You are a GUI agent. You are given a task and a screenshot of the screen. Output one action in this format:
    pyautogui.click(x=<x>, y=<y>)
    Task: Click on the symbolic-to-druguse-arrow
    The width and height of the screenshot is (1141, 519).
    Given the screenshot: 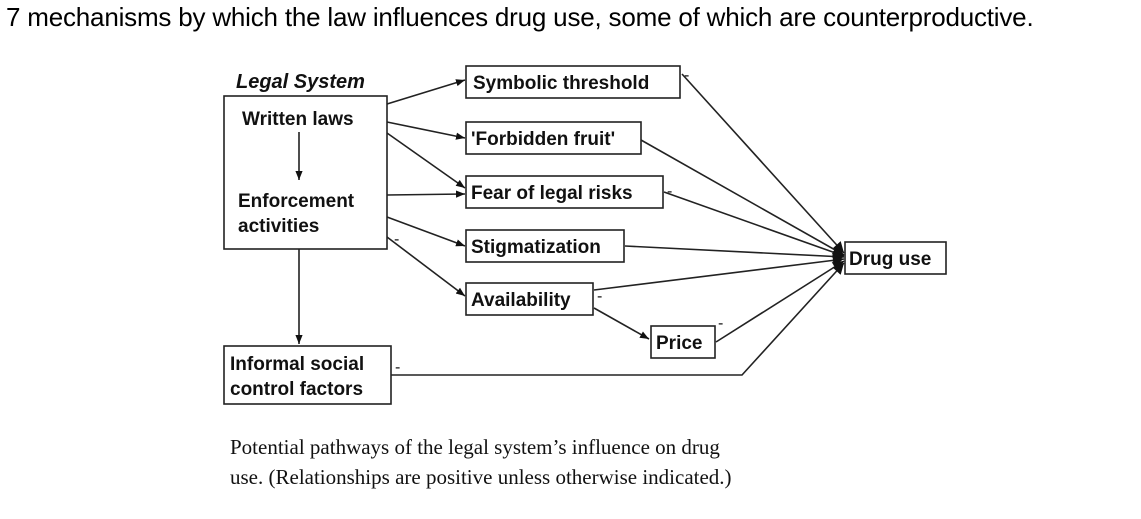 What is the action you would take?
    pyautogui.click(x=763, y=163)
    